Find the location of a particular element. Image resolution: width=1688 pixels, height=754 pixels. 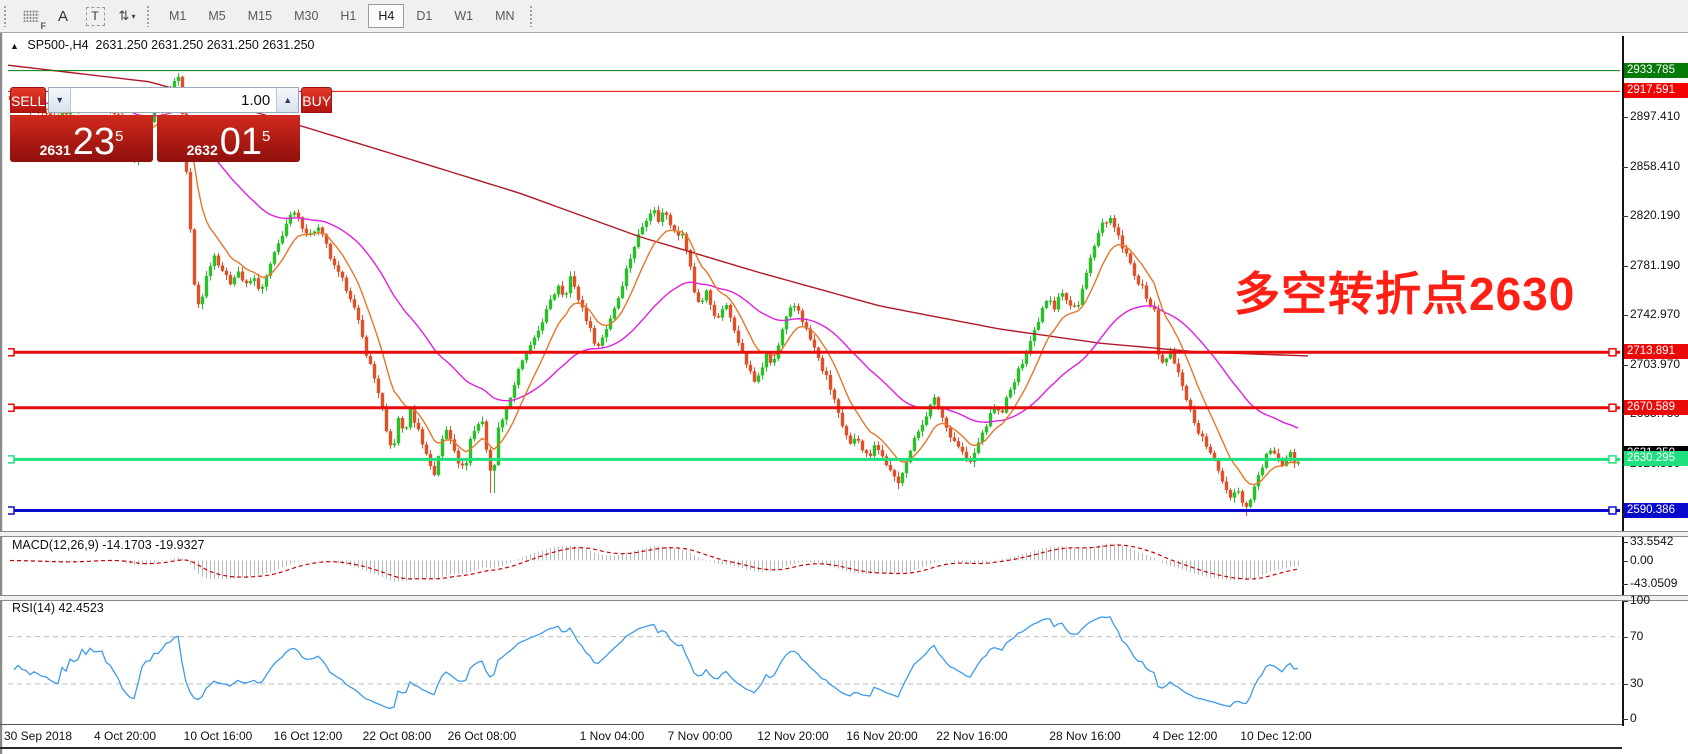

buy-price-display: 2632 01 5 is located at coordinates (228, 138).